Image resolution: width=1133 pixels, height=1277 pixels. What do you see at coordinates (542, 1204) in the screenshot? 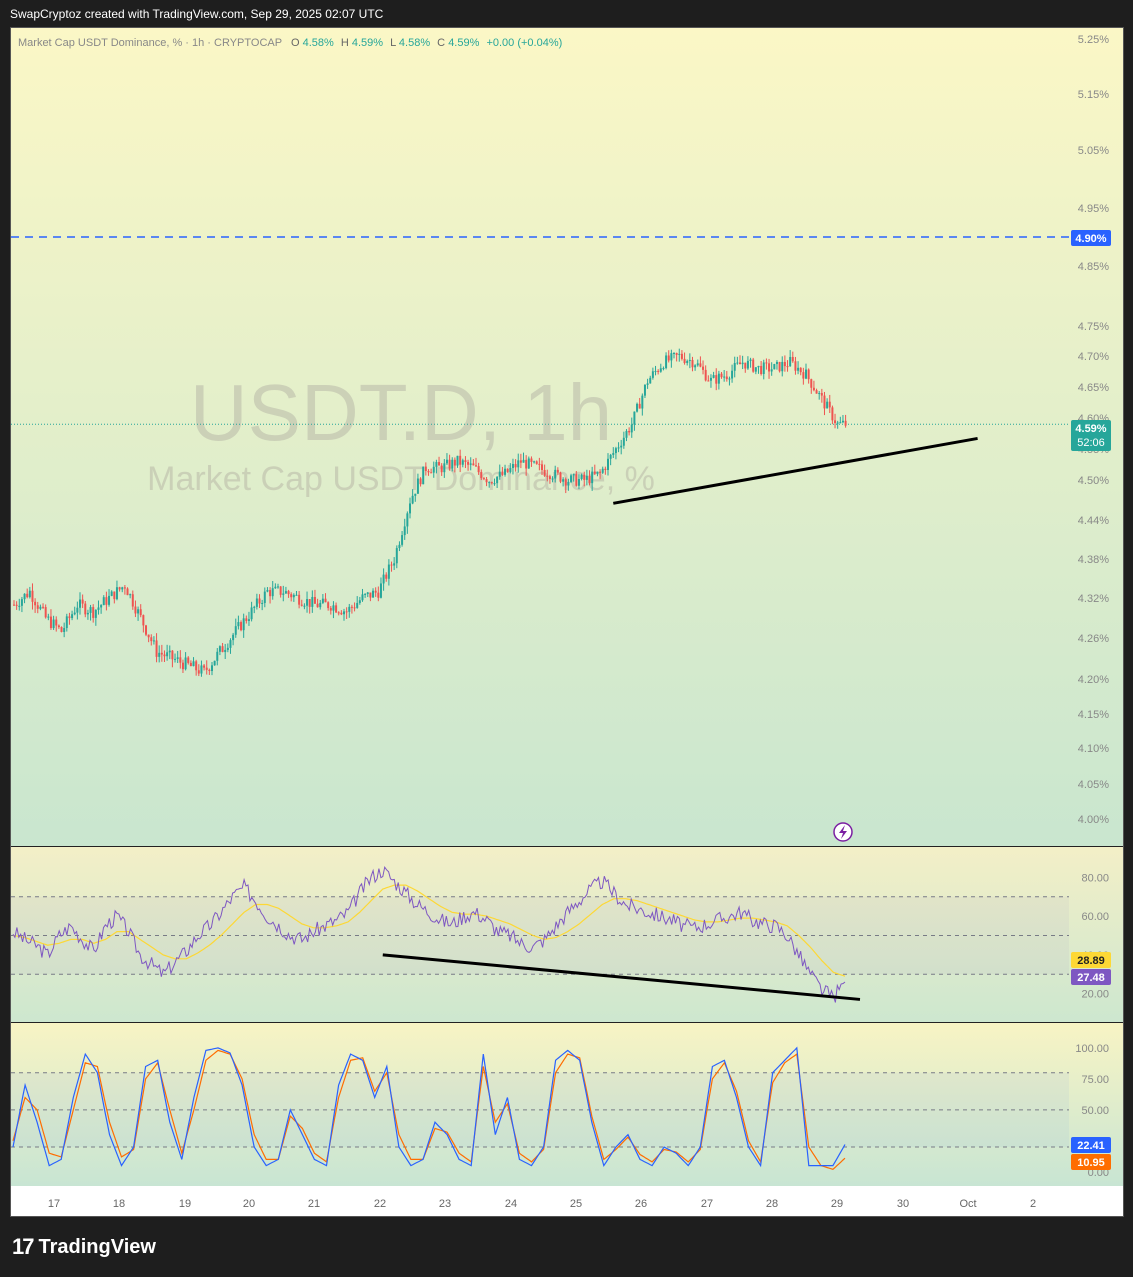
I see `time-axis-labels: 17 18 19 20 21 22 23 24 25 26 27 28 29 30 Oct 2` at bounding box center [542, 1204].